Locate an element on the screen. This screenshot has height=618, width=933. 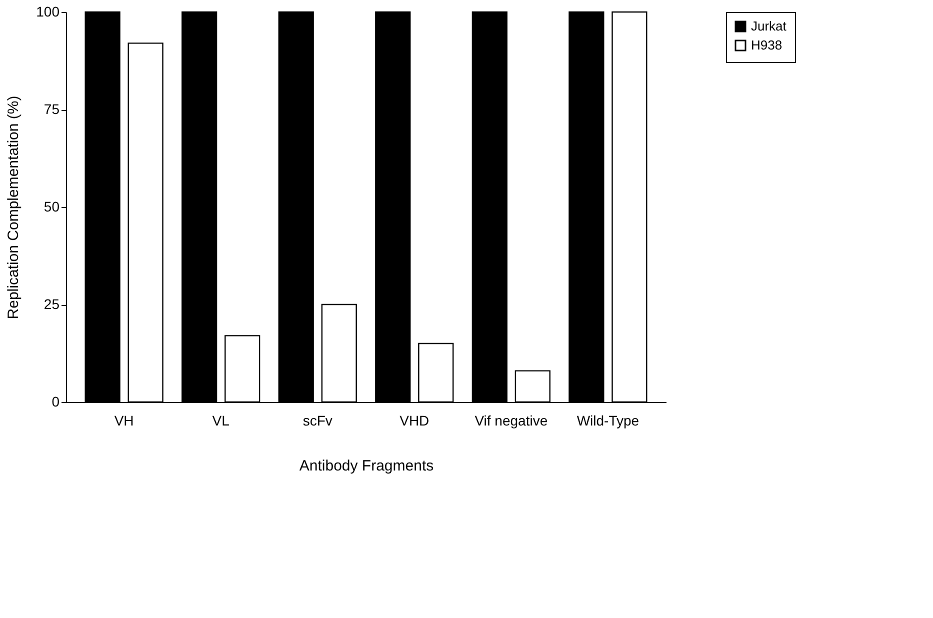
y-tick-label: 75 is located at coordinates (52, 109).